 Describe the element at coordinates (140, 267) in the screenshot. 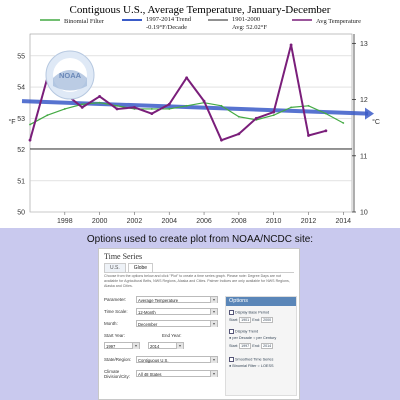

I see `tab-globe: Globe` at that location.